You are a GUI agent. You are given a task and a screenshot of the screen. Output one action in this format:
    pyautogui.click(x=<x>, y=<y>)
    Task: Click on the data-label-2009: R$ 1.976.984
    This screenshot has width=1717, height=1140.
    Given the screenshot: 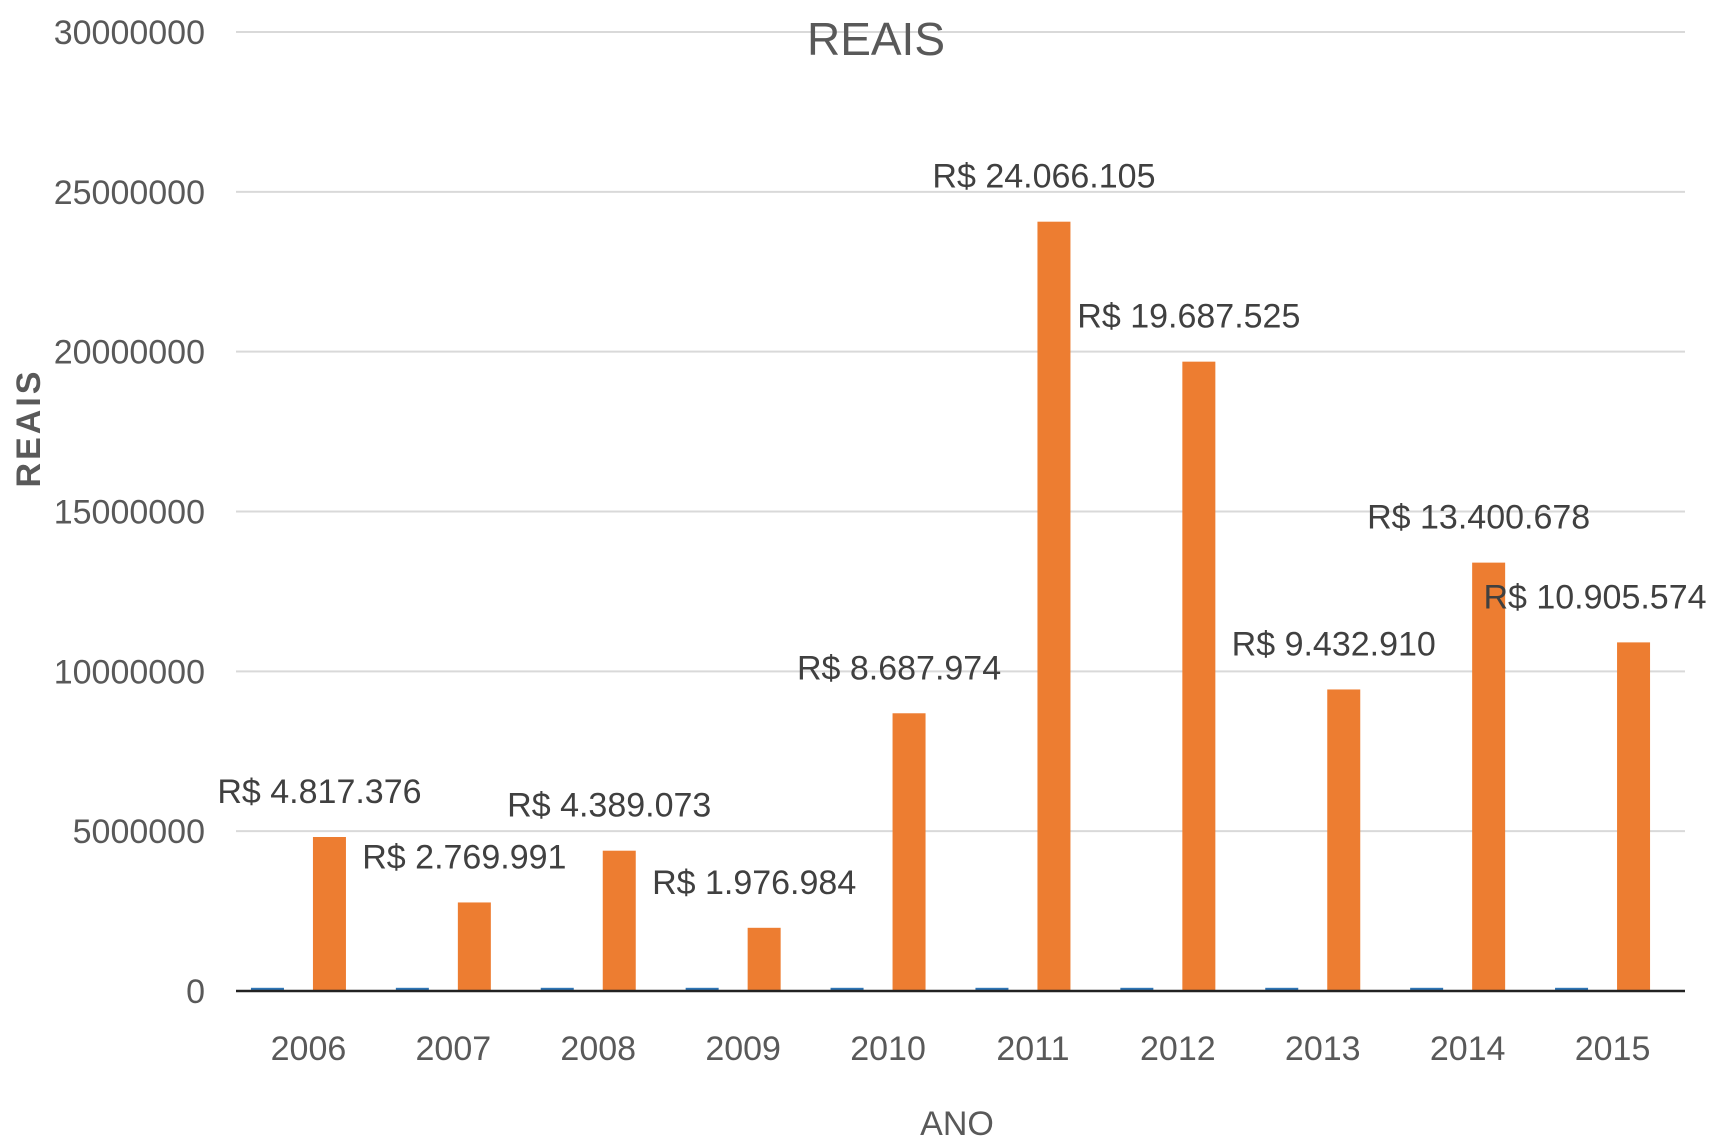 What is the action you would take?
    pyautogui.click(x=754, y=883)
    